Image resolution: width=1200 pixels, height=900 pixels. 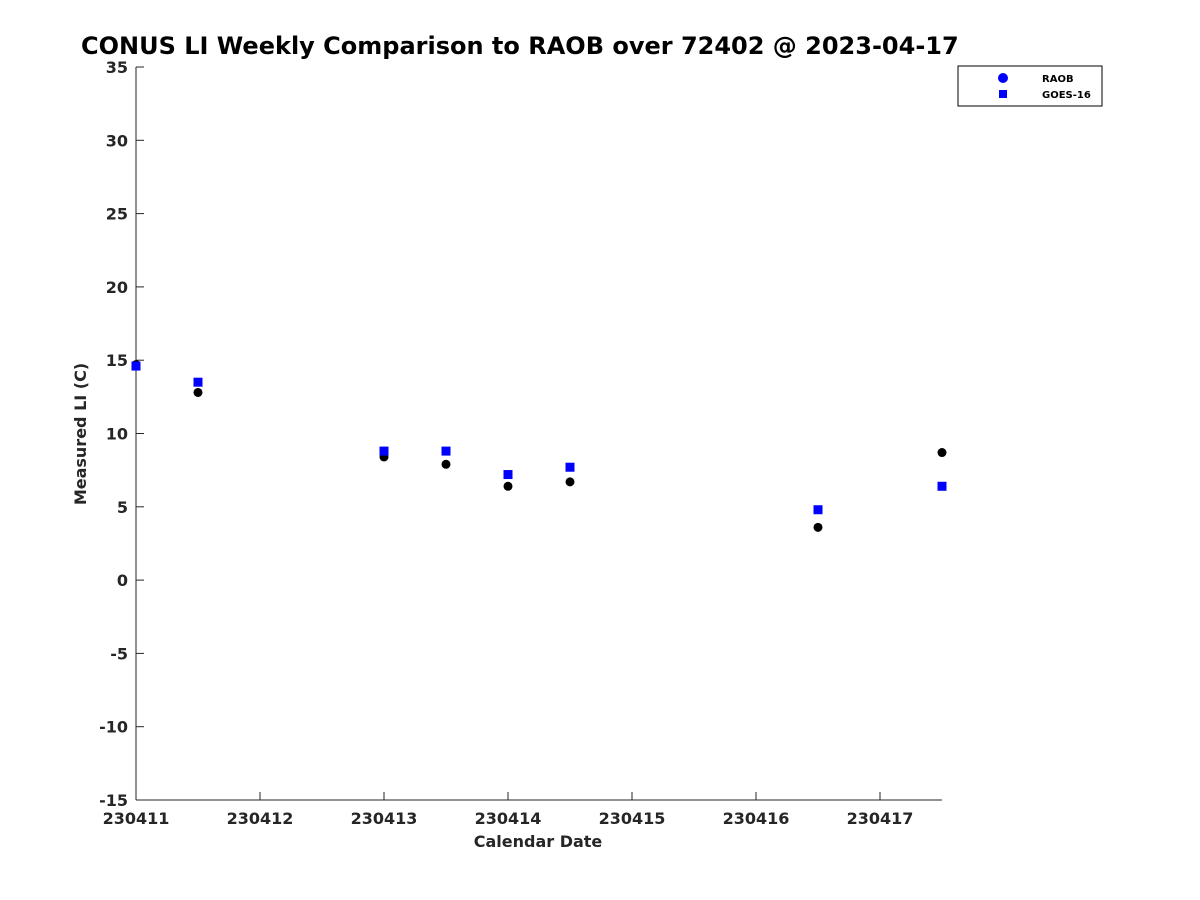 What do you see at coordinates (1058, 79) in the screenshot?
I see `legend-raob-label: RAOB` at bounding box center [1058, 79].